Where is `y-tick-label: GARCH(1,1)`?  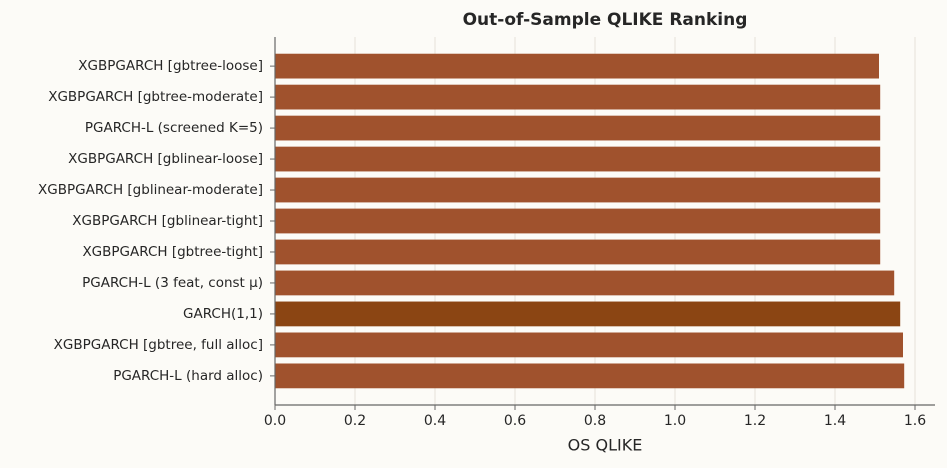
y-tick-label: GARCH(1,1) is located at coordinates (223, 314).